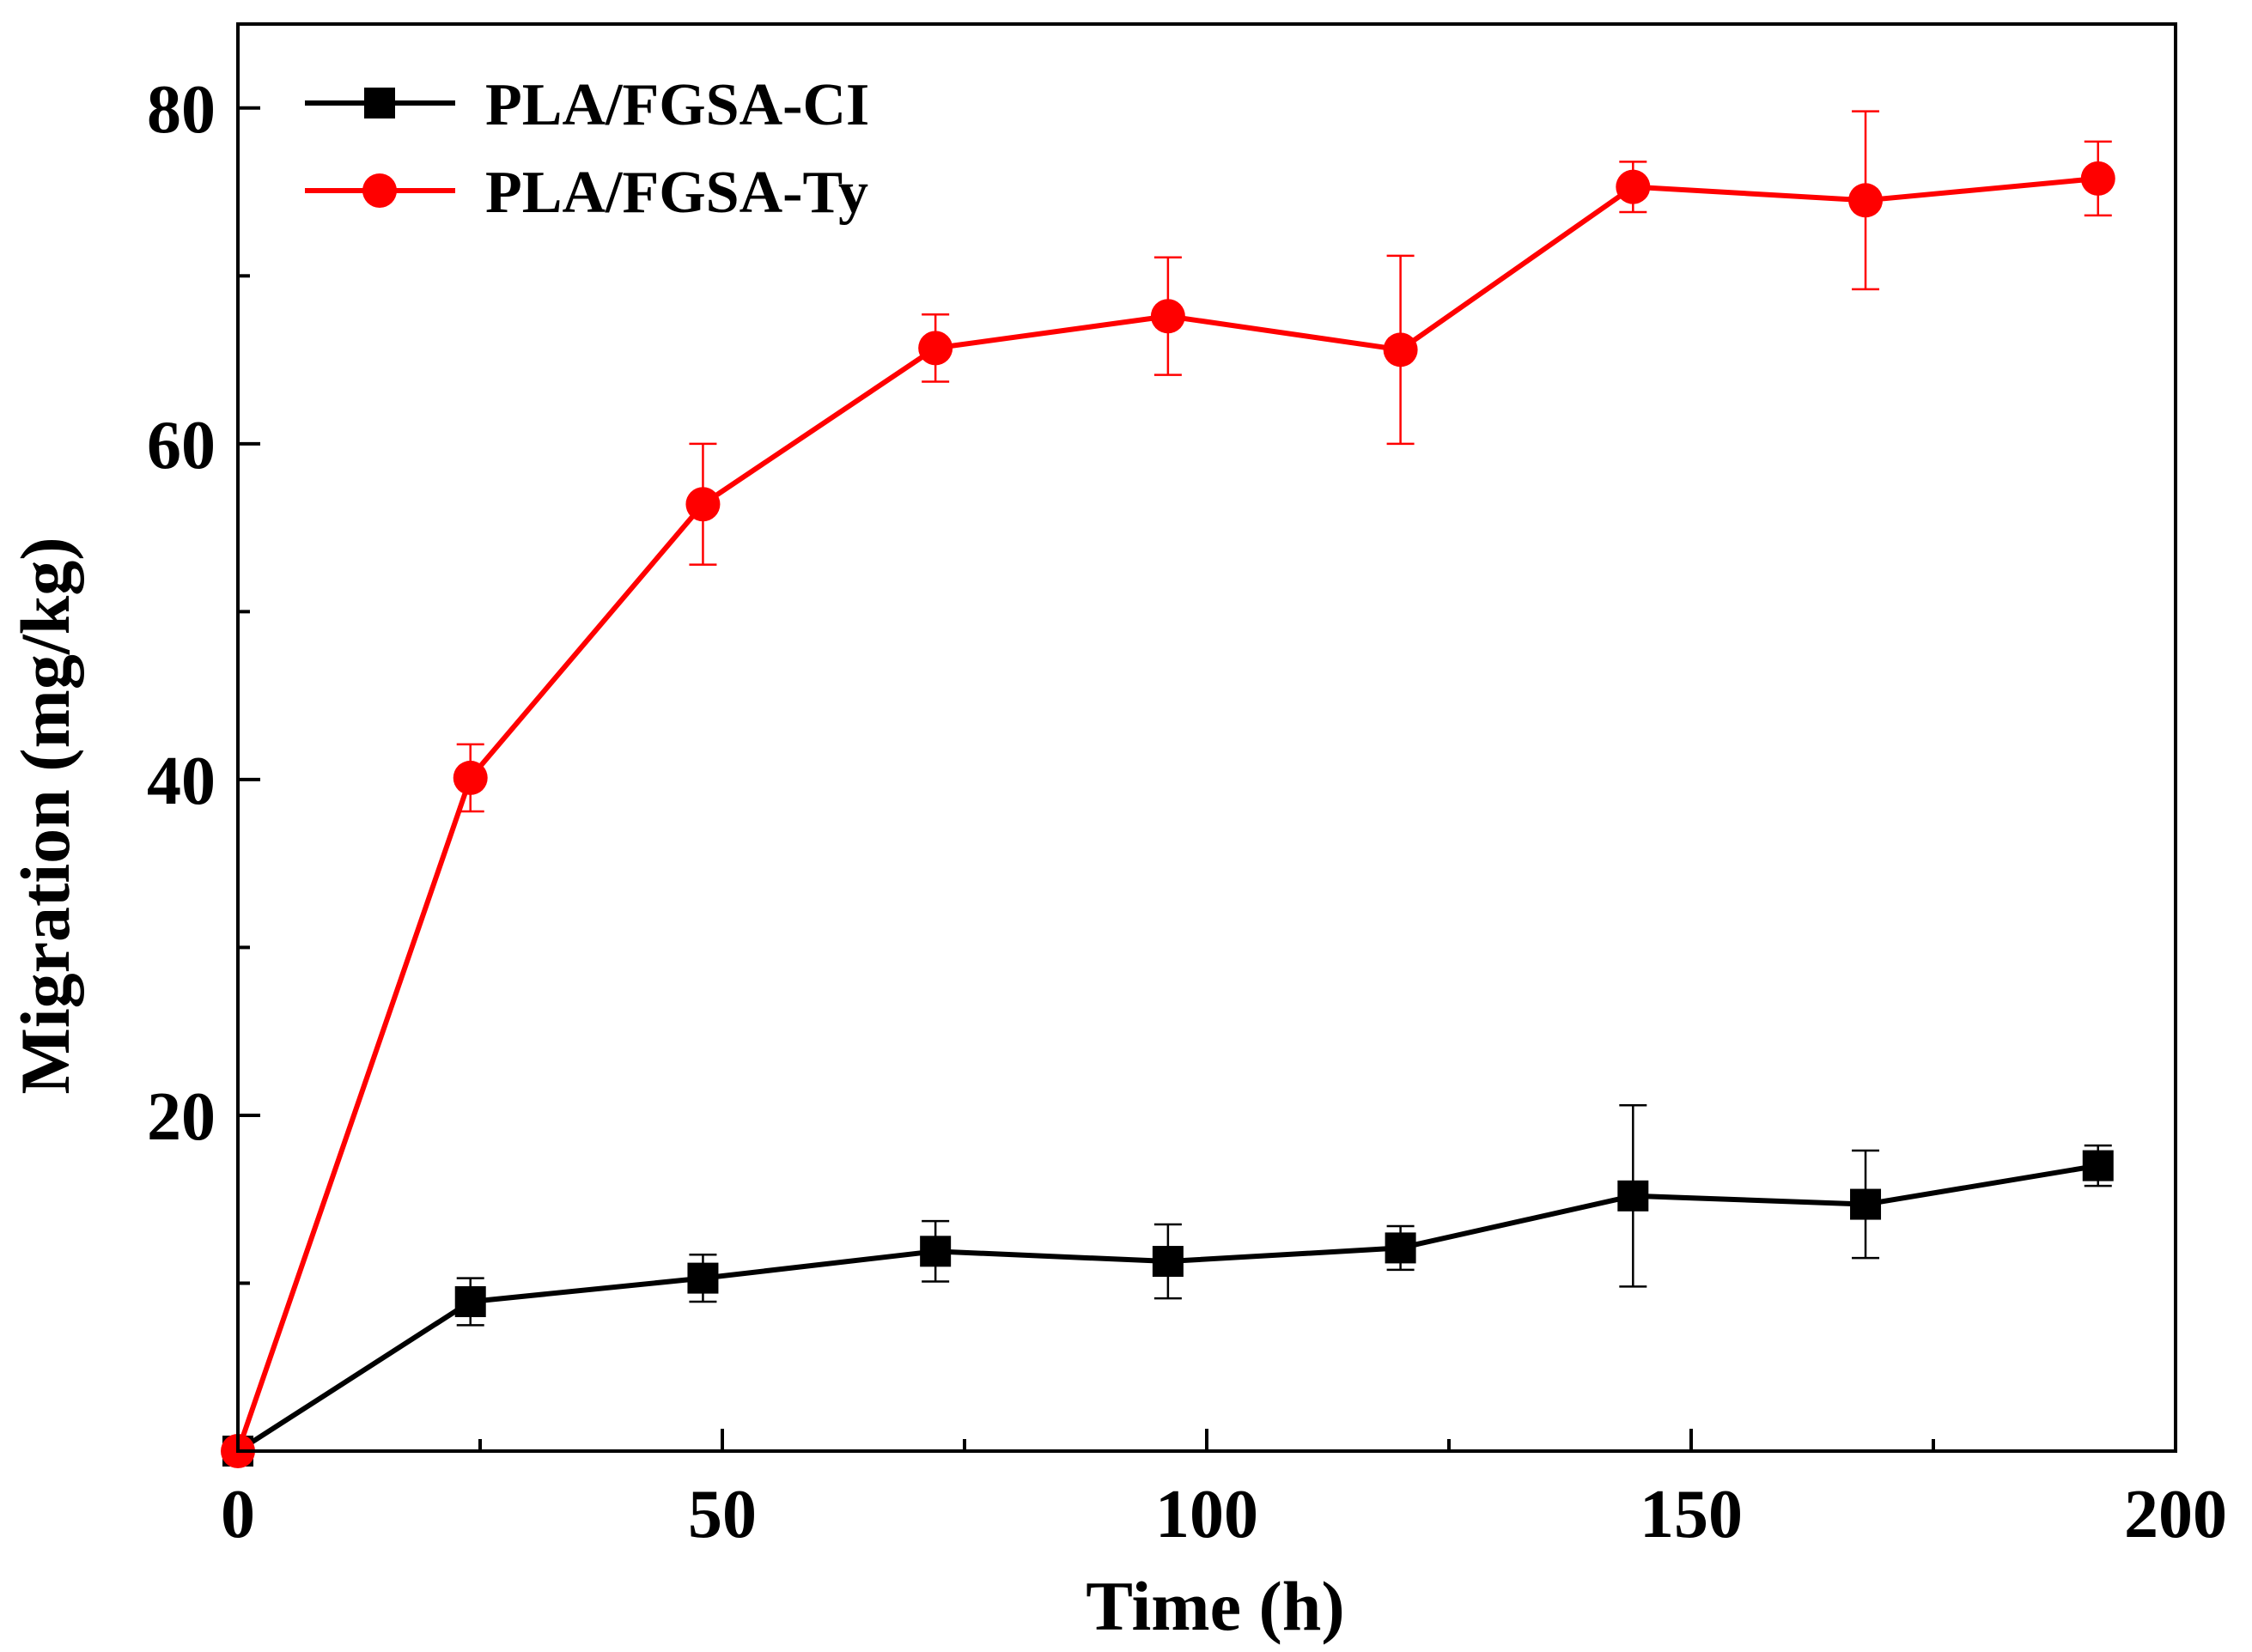  Describe the element at coordinates (238, 1514) in the screenshot. I see `x-tick-label: 0` at that location.